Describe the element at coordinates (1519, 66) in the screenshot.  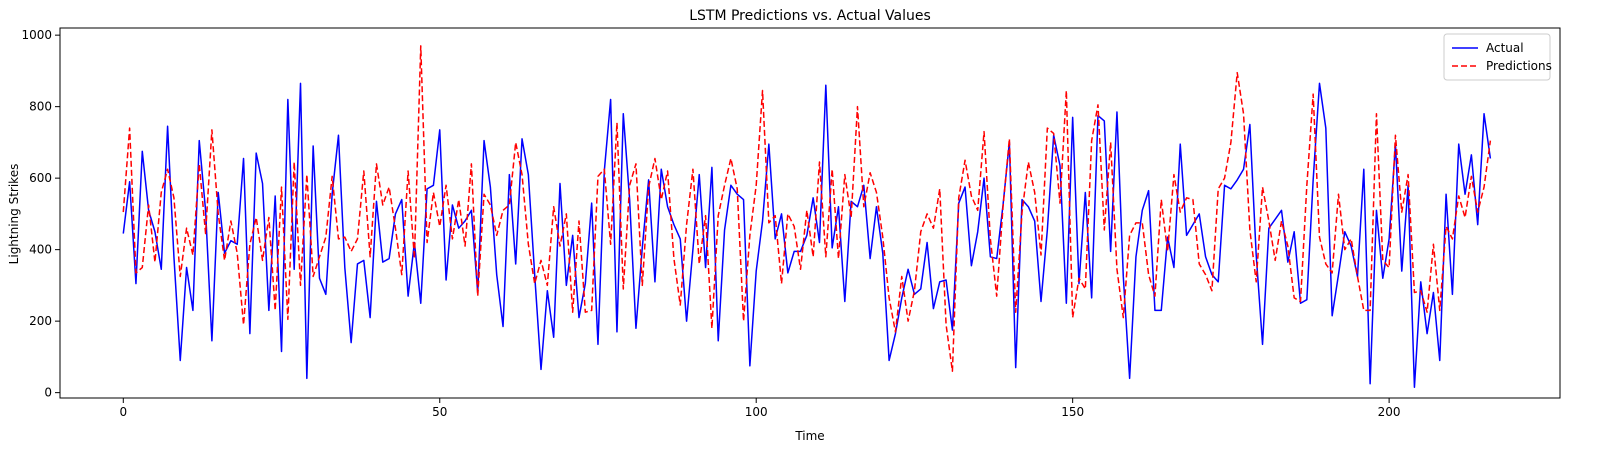
I see `legend-label-predictions: Predictions` at that location.